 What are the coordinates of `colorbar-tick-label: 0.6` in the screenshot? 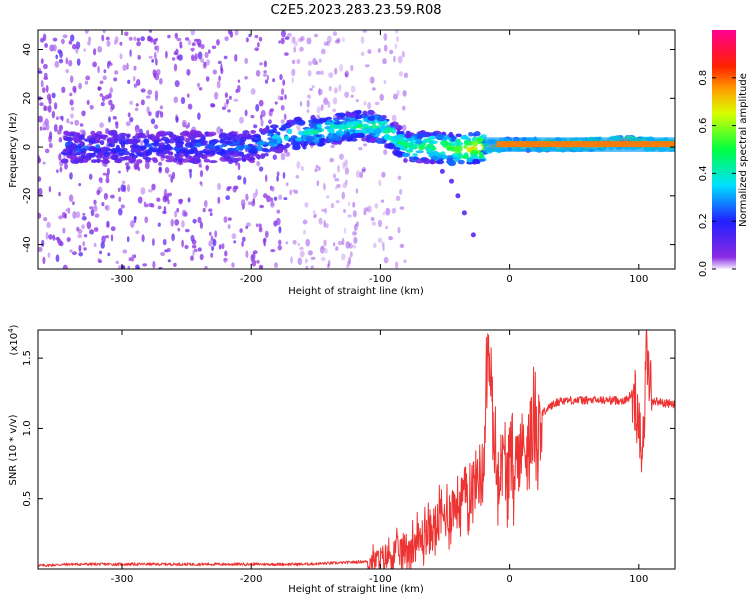 It's located at (703, 126).